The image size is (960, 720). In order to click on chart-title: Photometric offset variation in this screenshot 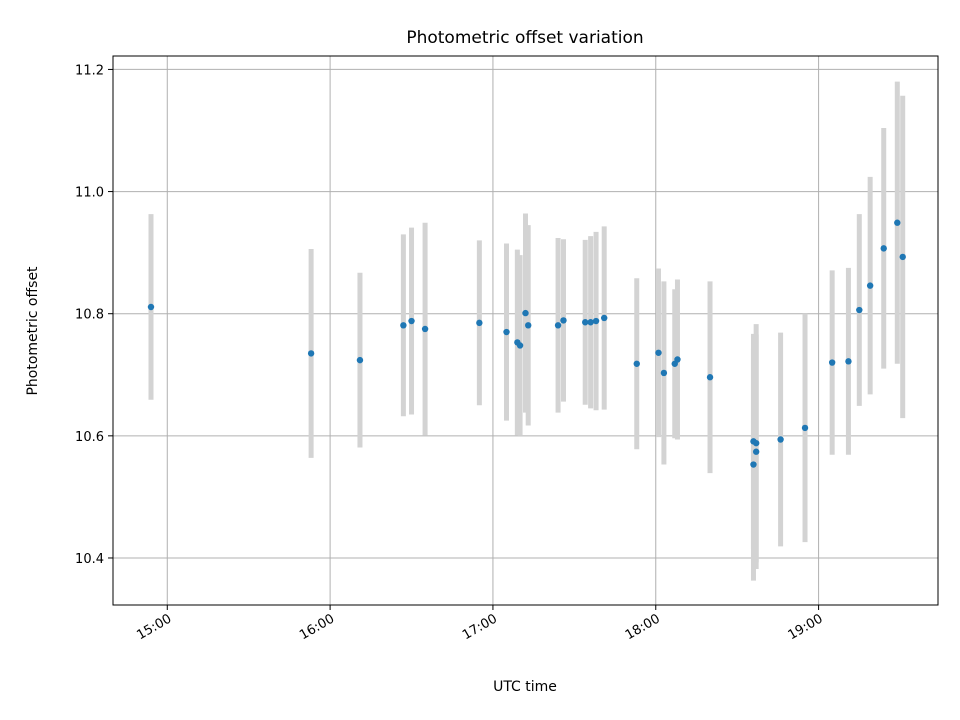, I will do `click(524, 38)`.